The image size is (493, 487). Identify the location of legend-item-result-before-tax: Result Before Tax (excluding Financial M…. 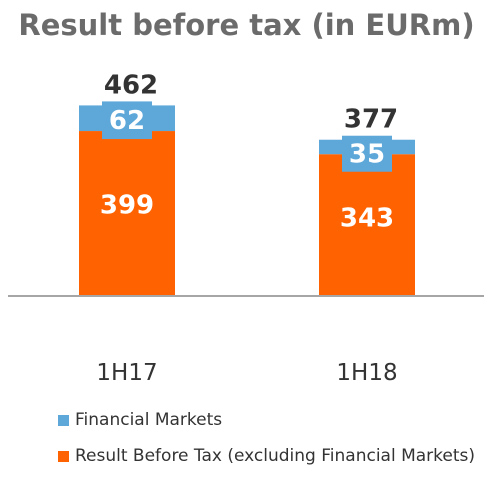
(266, 456).